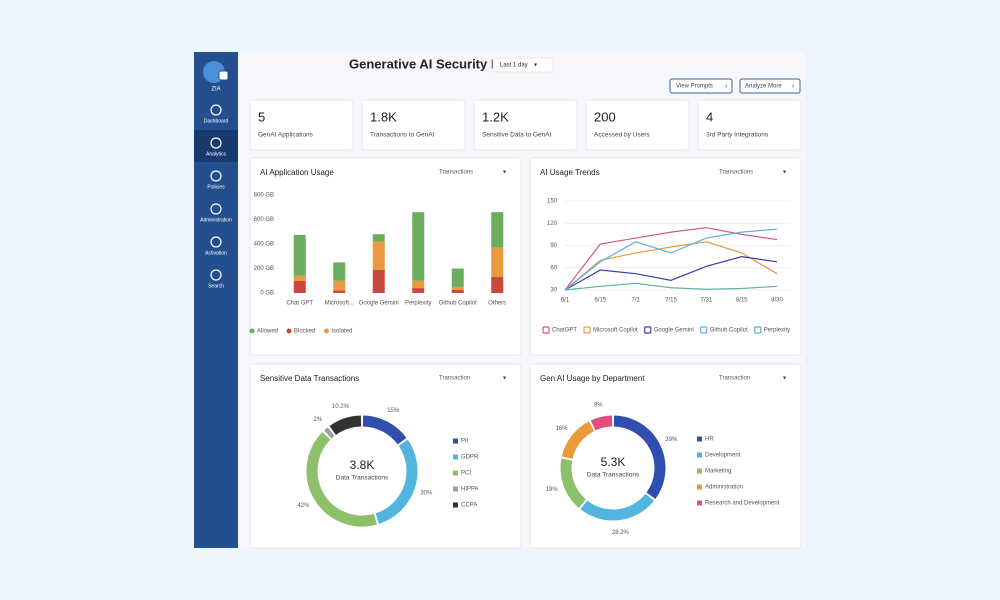  I want to click on kpi-value: 1.8K, so click(383, 116).